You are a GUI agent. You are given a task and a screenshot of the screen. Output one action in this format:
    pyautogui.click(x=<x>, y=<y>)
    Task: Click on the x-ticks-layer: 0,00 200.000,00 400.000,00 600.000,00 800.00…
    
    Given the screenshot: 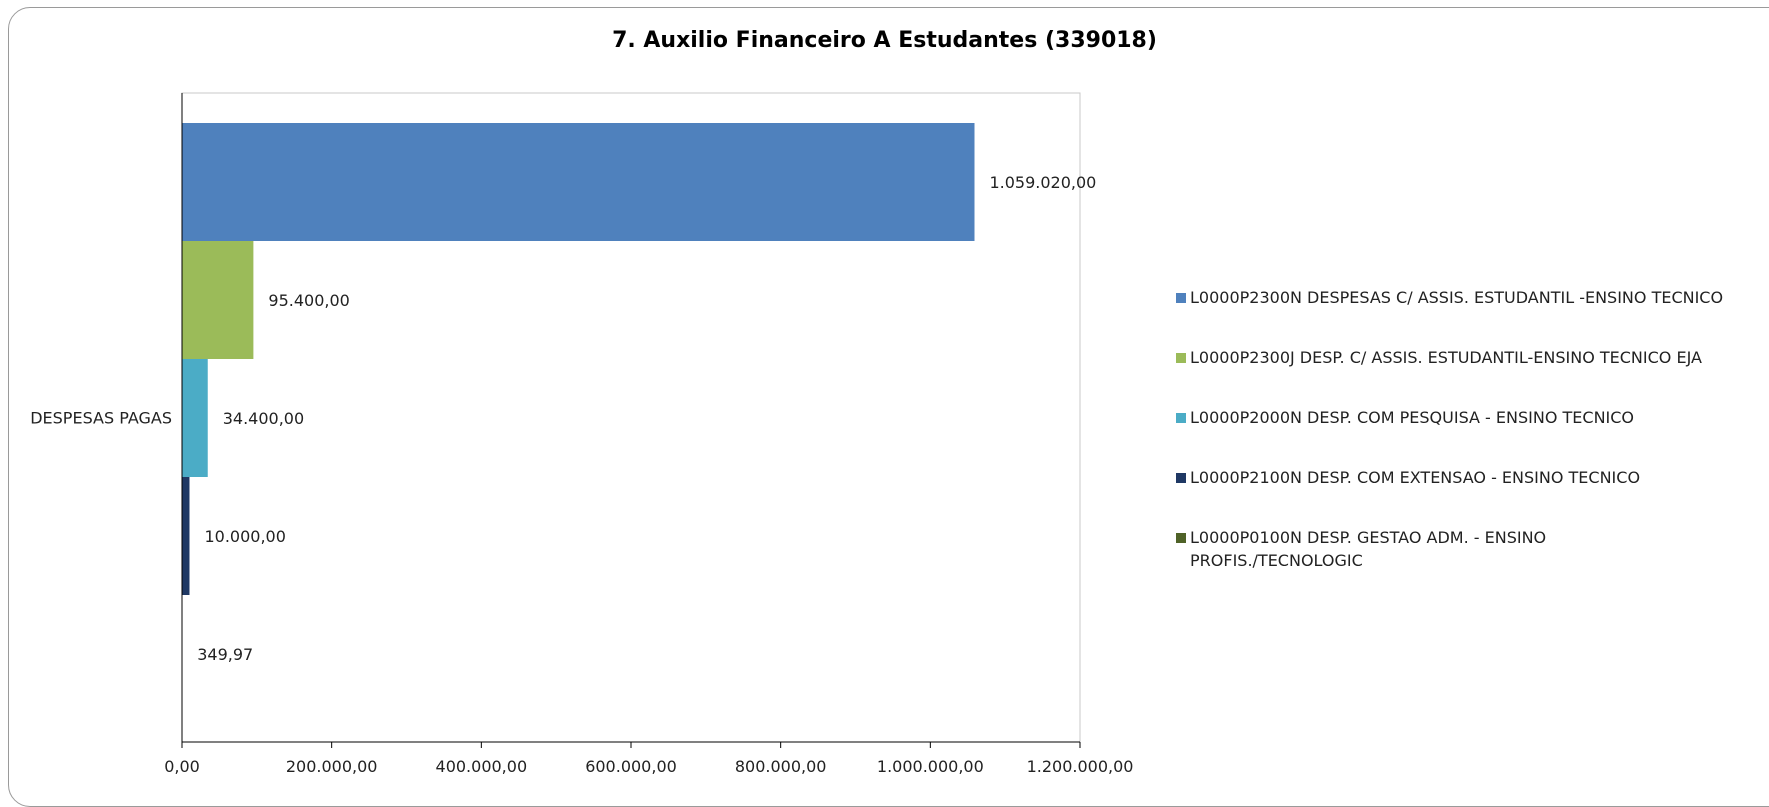 What is the action you would take?
    pyautogui.click(x=648, y=759)
    